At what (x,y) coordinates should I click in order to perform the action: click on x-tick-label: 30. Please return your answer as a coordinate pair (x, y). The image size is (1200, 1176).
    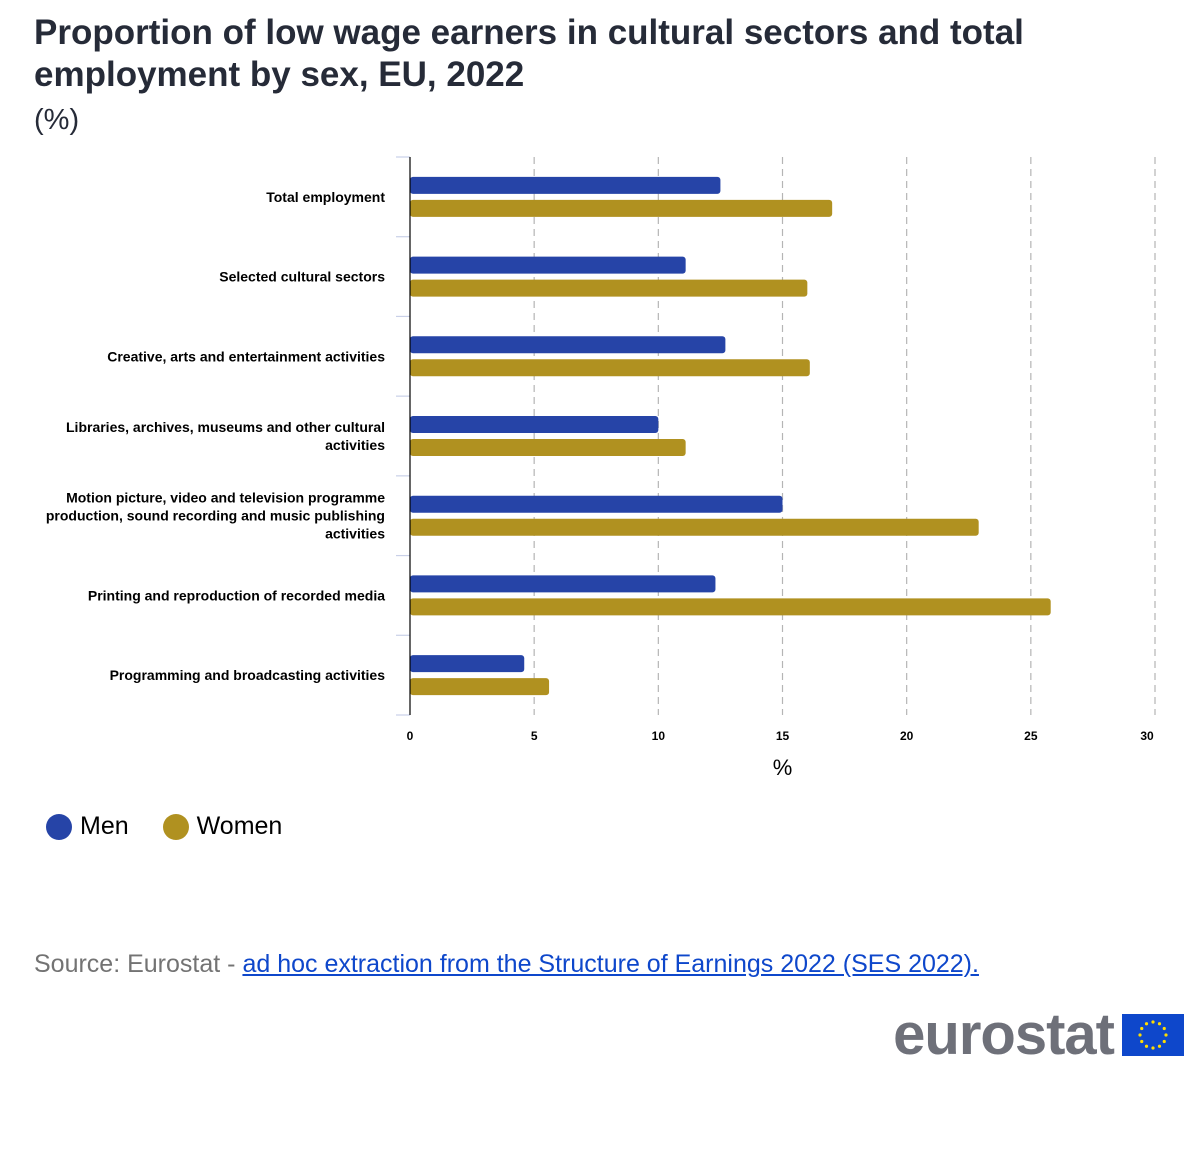
    Looking at the image, I should click on (1147, 736).